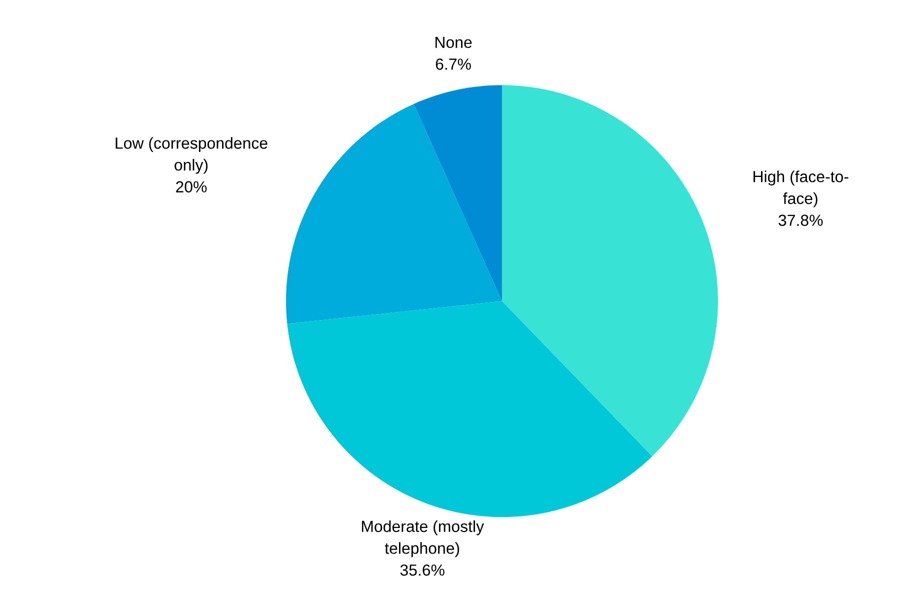 The width and height of the screenshot is (922, 612). Describe the element at coordinates (191, 186) in the screenshot. I see `data-label: 20%` at that location.